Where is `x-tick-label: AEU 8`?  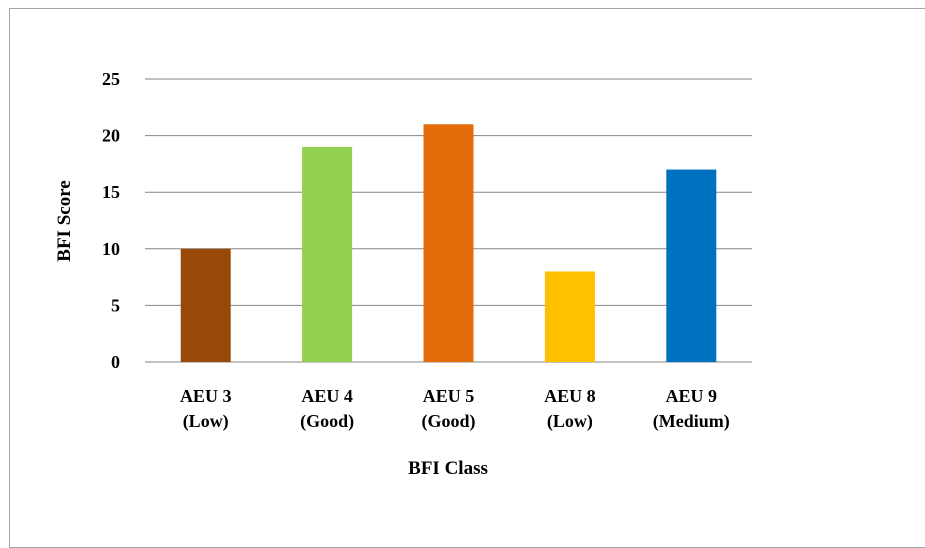 x-tick-label: AEU 8 is located at coordinates (570, 396).